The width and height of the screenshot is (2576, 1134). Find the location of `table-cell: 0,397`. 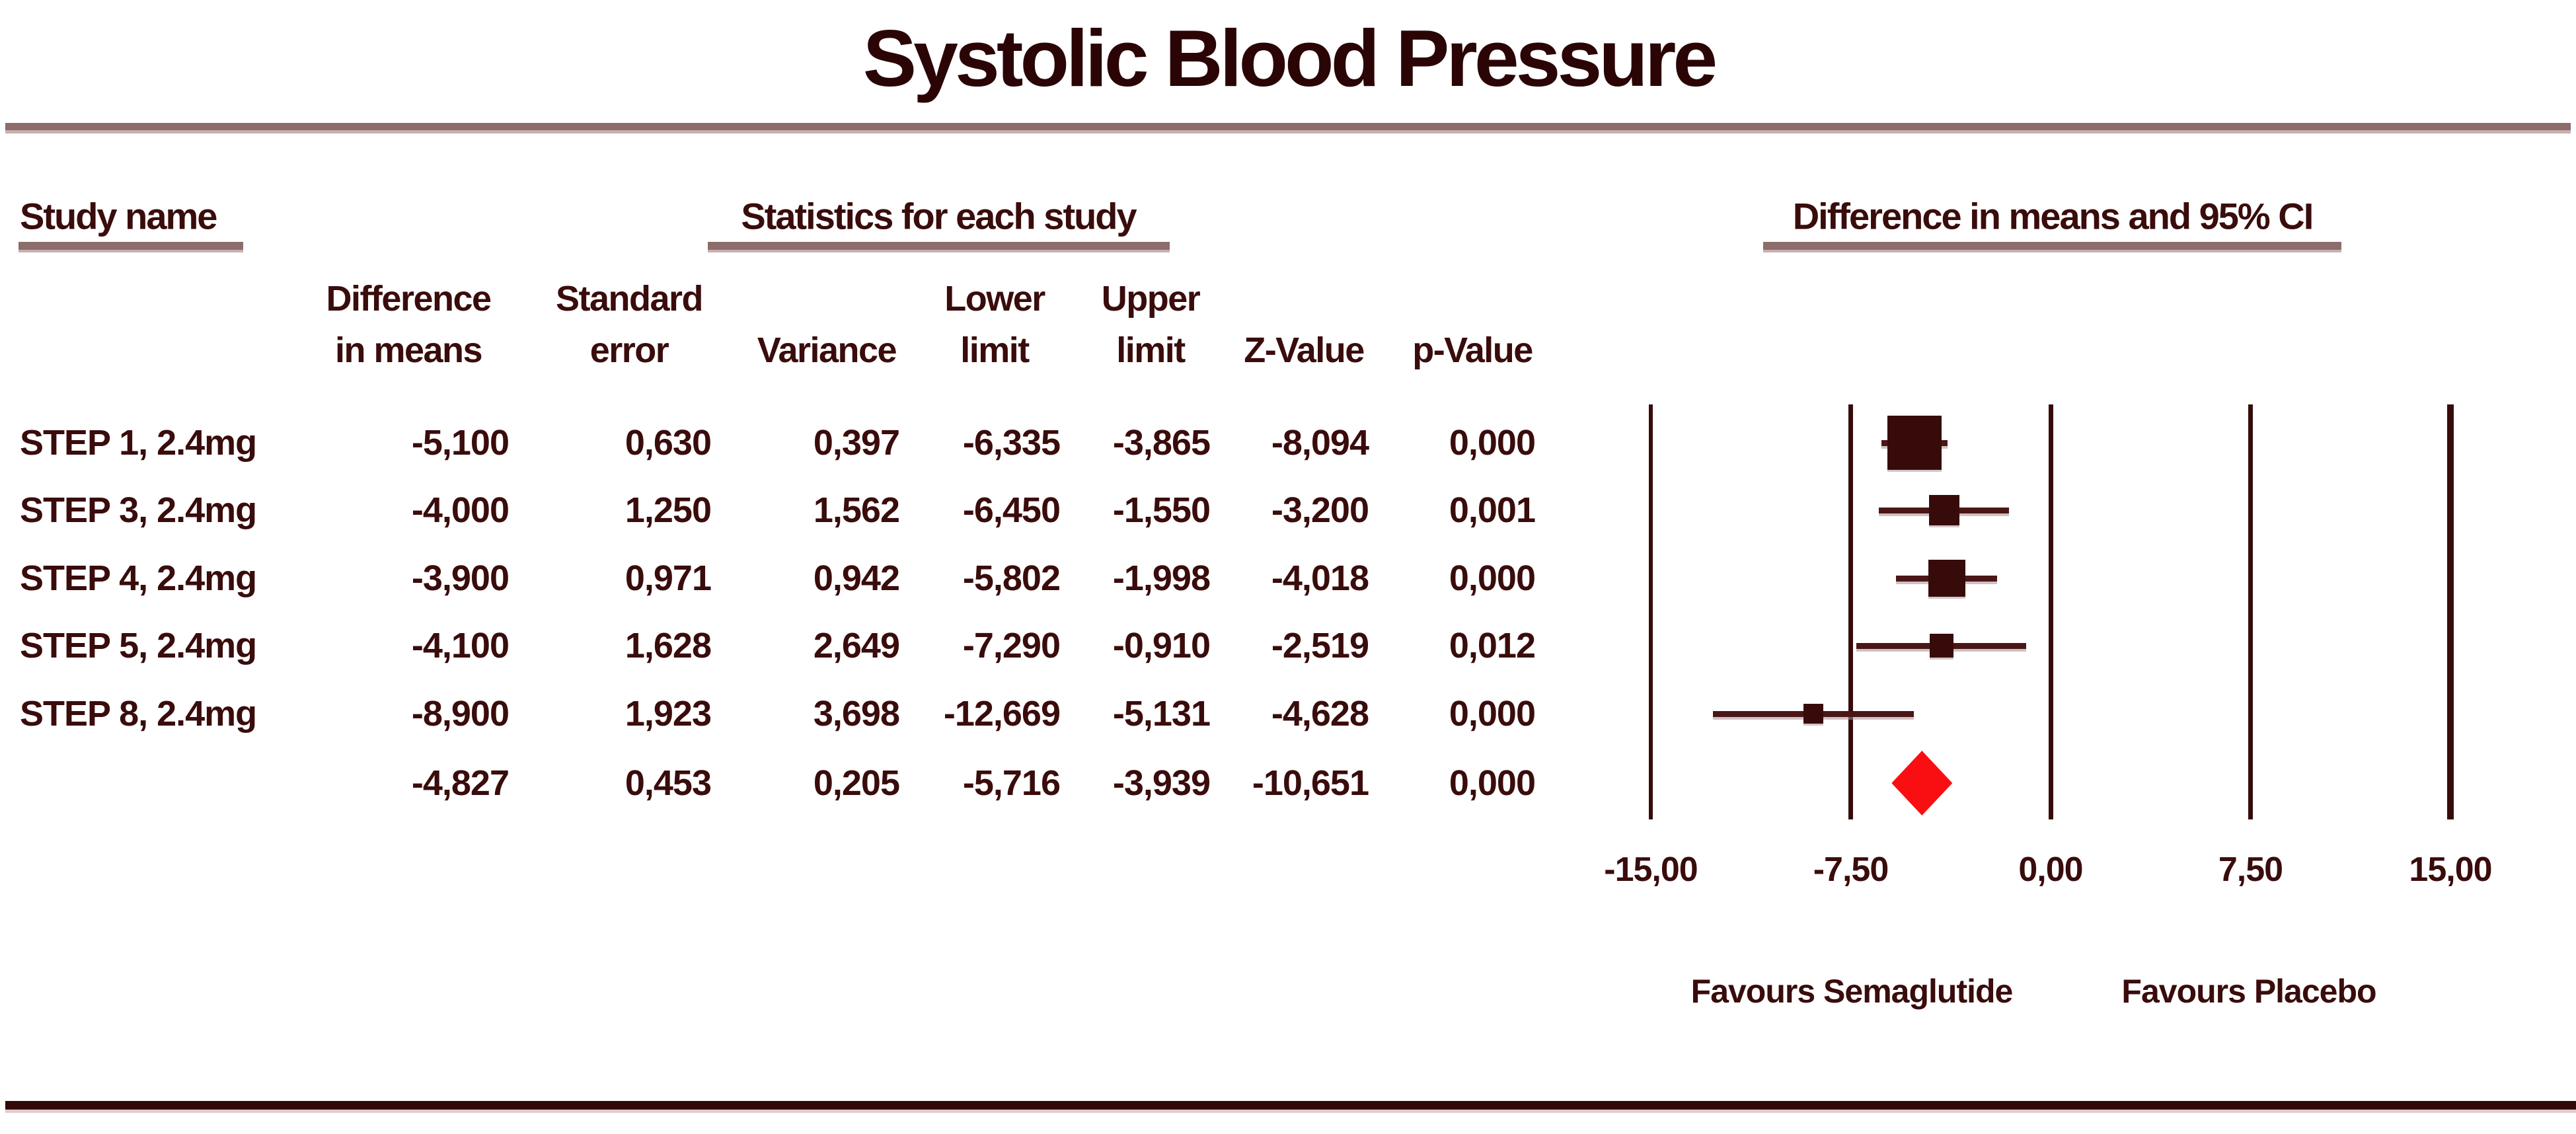

table-cell: 0,397 is located at coordinates (856, 443).